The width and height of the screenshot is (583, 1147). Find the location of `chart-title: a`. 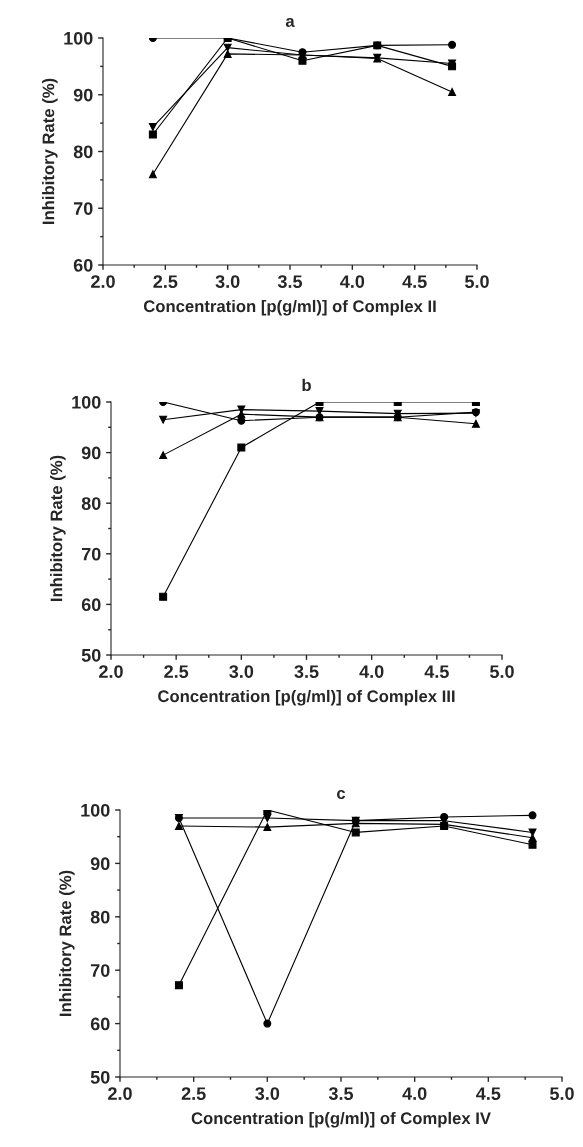

chart-title: a is located at coordinates (290, 22).